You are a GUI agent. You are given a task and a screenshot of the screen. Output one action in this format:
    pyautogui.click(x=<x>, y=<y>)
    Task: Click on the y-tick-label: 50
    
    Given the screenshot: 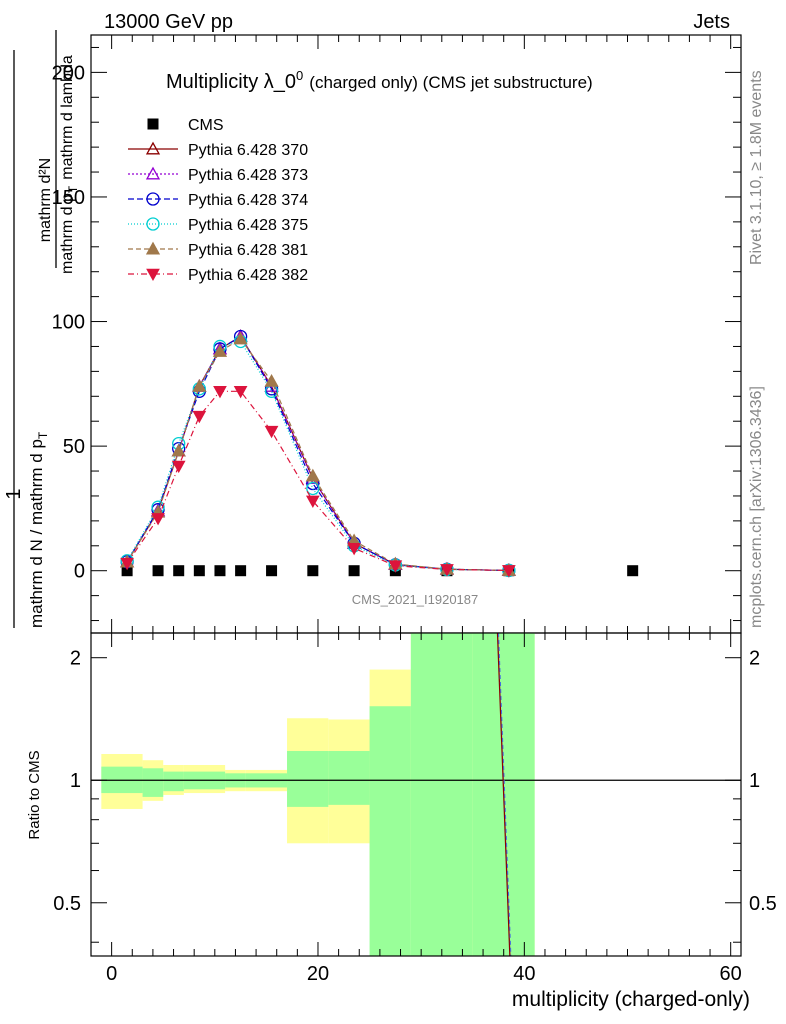 What is the action you would take?
    pyautogui.click(x=74, y=447)
    